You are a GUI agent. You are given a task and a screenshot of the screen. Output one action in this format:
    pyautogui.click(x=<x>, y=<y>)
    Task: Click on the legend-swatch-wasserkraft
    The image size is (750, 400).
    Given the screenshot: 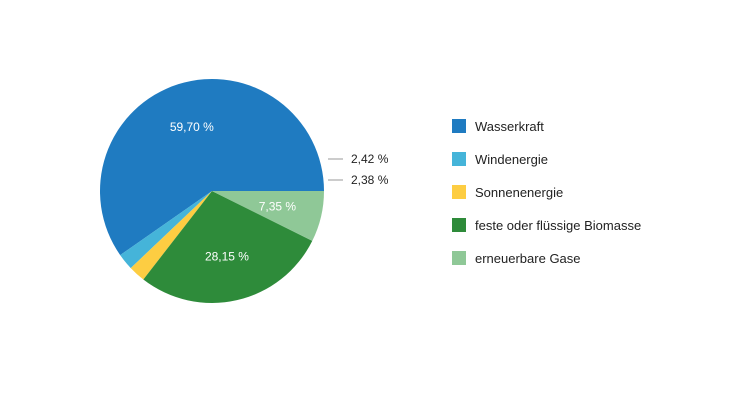 What is the action you would take?
    pyautogui.click(x=459, y=126)
    